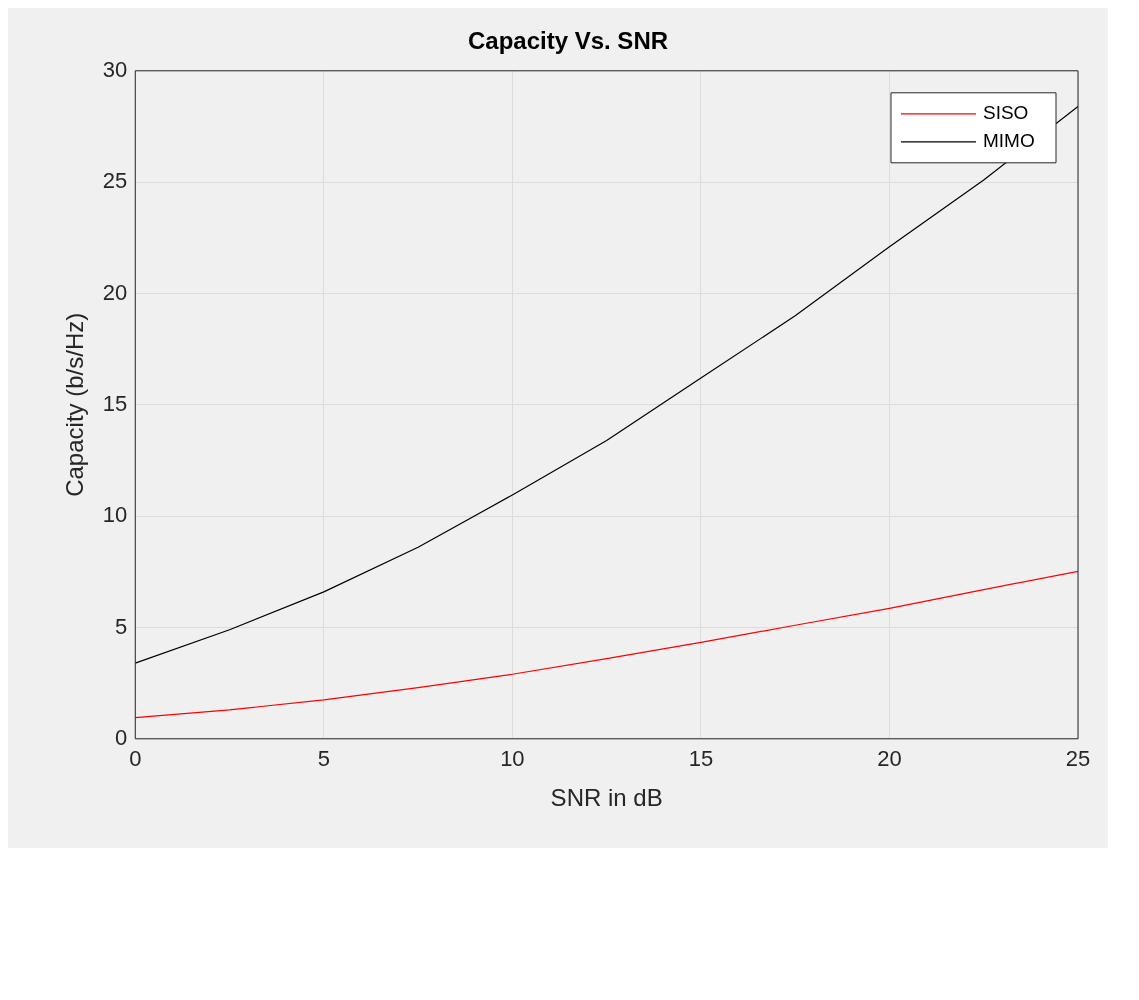  What do you see at coordinates (115, 403) in the screenshot?
I see `y-tick-label: 15` at bounding box center [115, 403].